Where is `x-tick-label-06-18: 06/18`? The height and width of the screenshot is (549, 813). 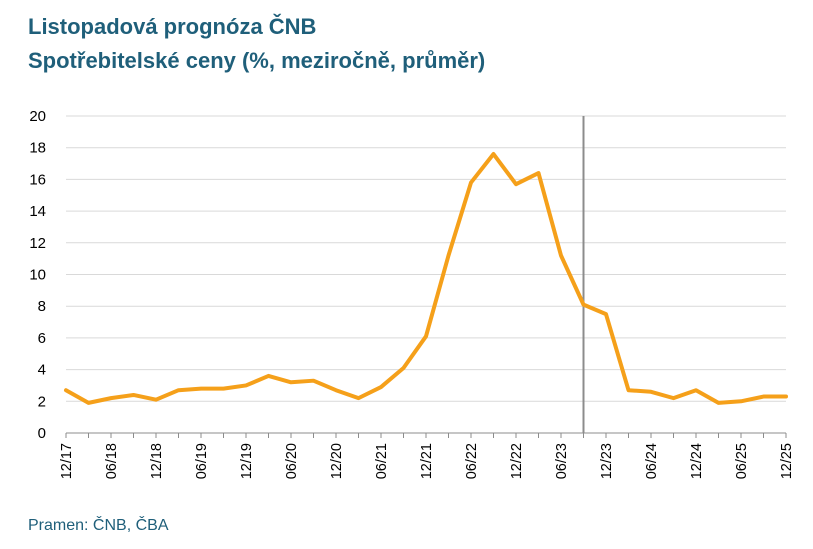
x-tick-label-06-18: 06/18 is located at coordinates (112, 461).